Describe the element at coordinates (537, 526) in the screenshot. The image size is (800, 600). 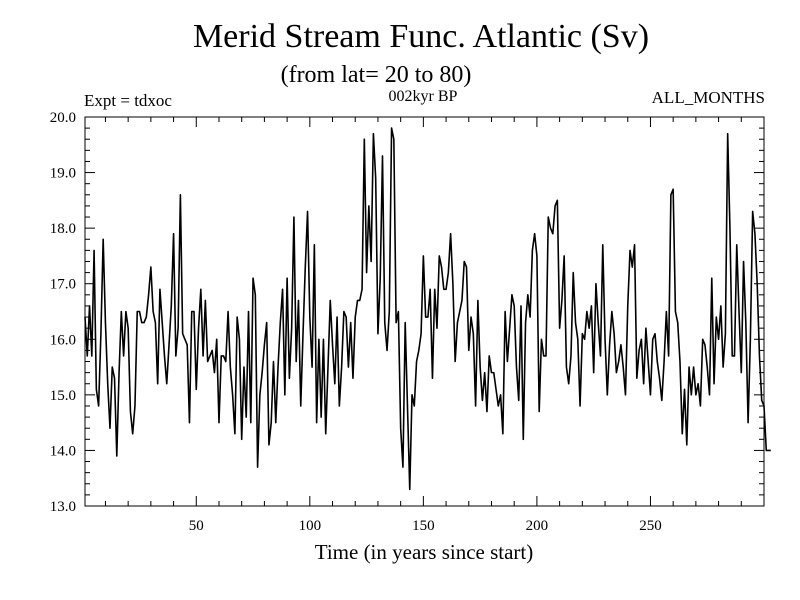
I see `x-tick-label: 200` at that location.